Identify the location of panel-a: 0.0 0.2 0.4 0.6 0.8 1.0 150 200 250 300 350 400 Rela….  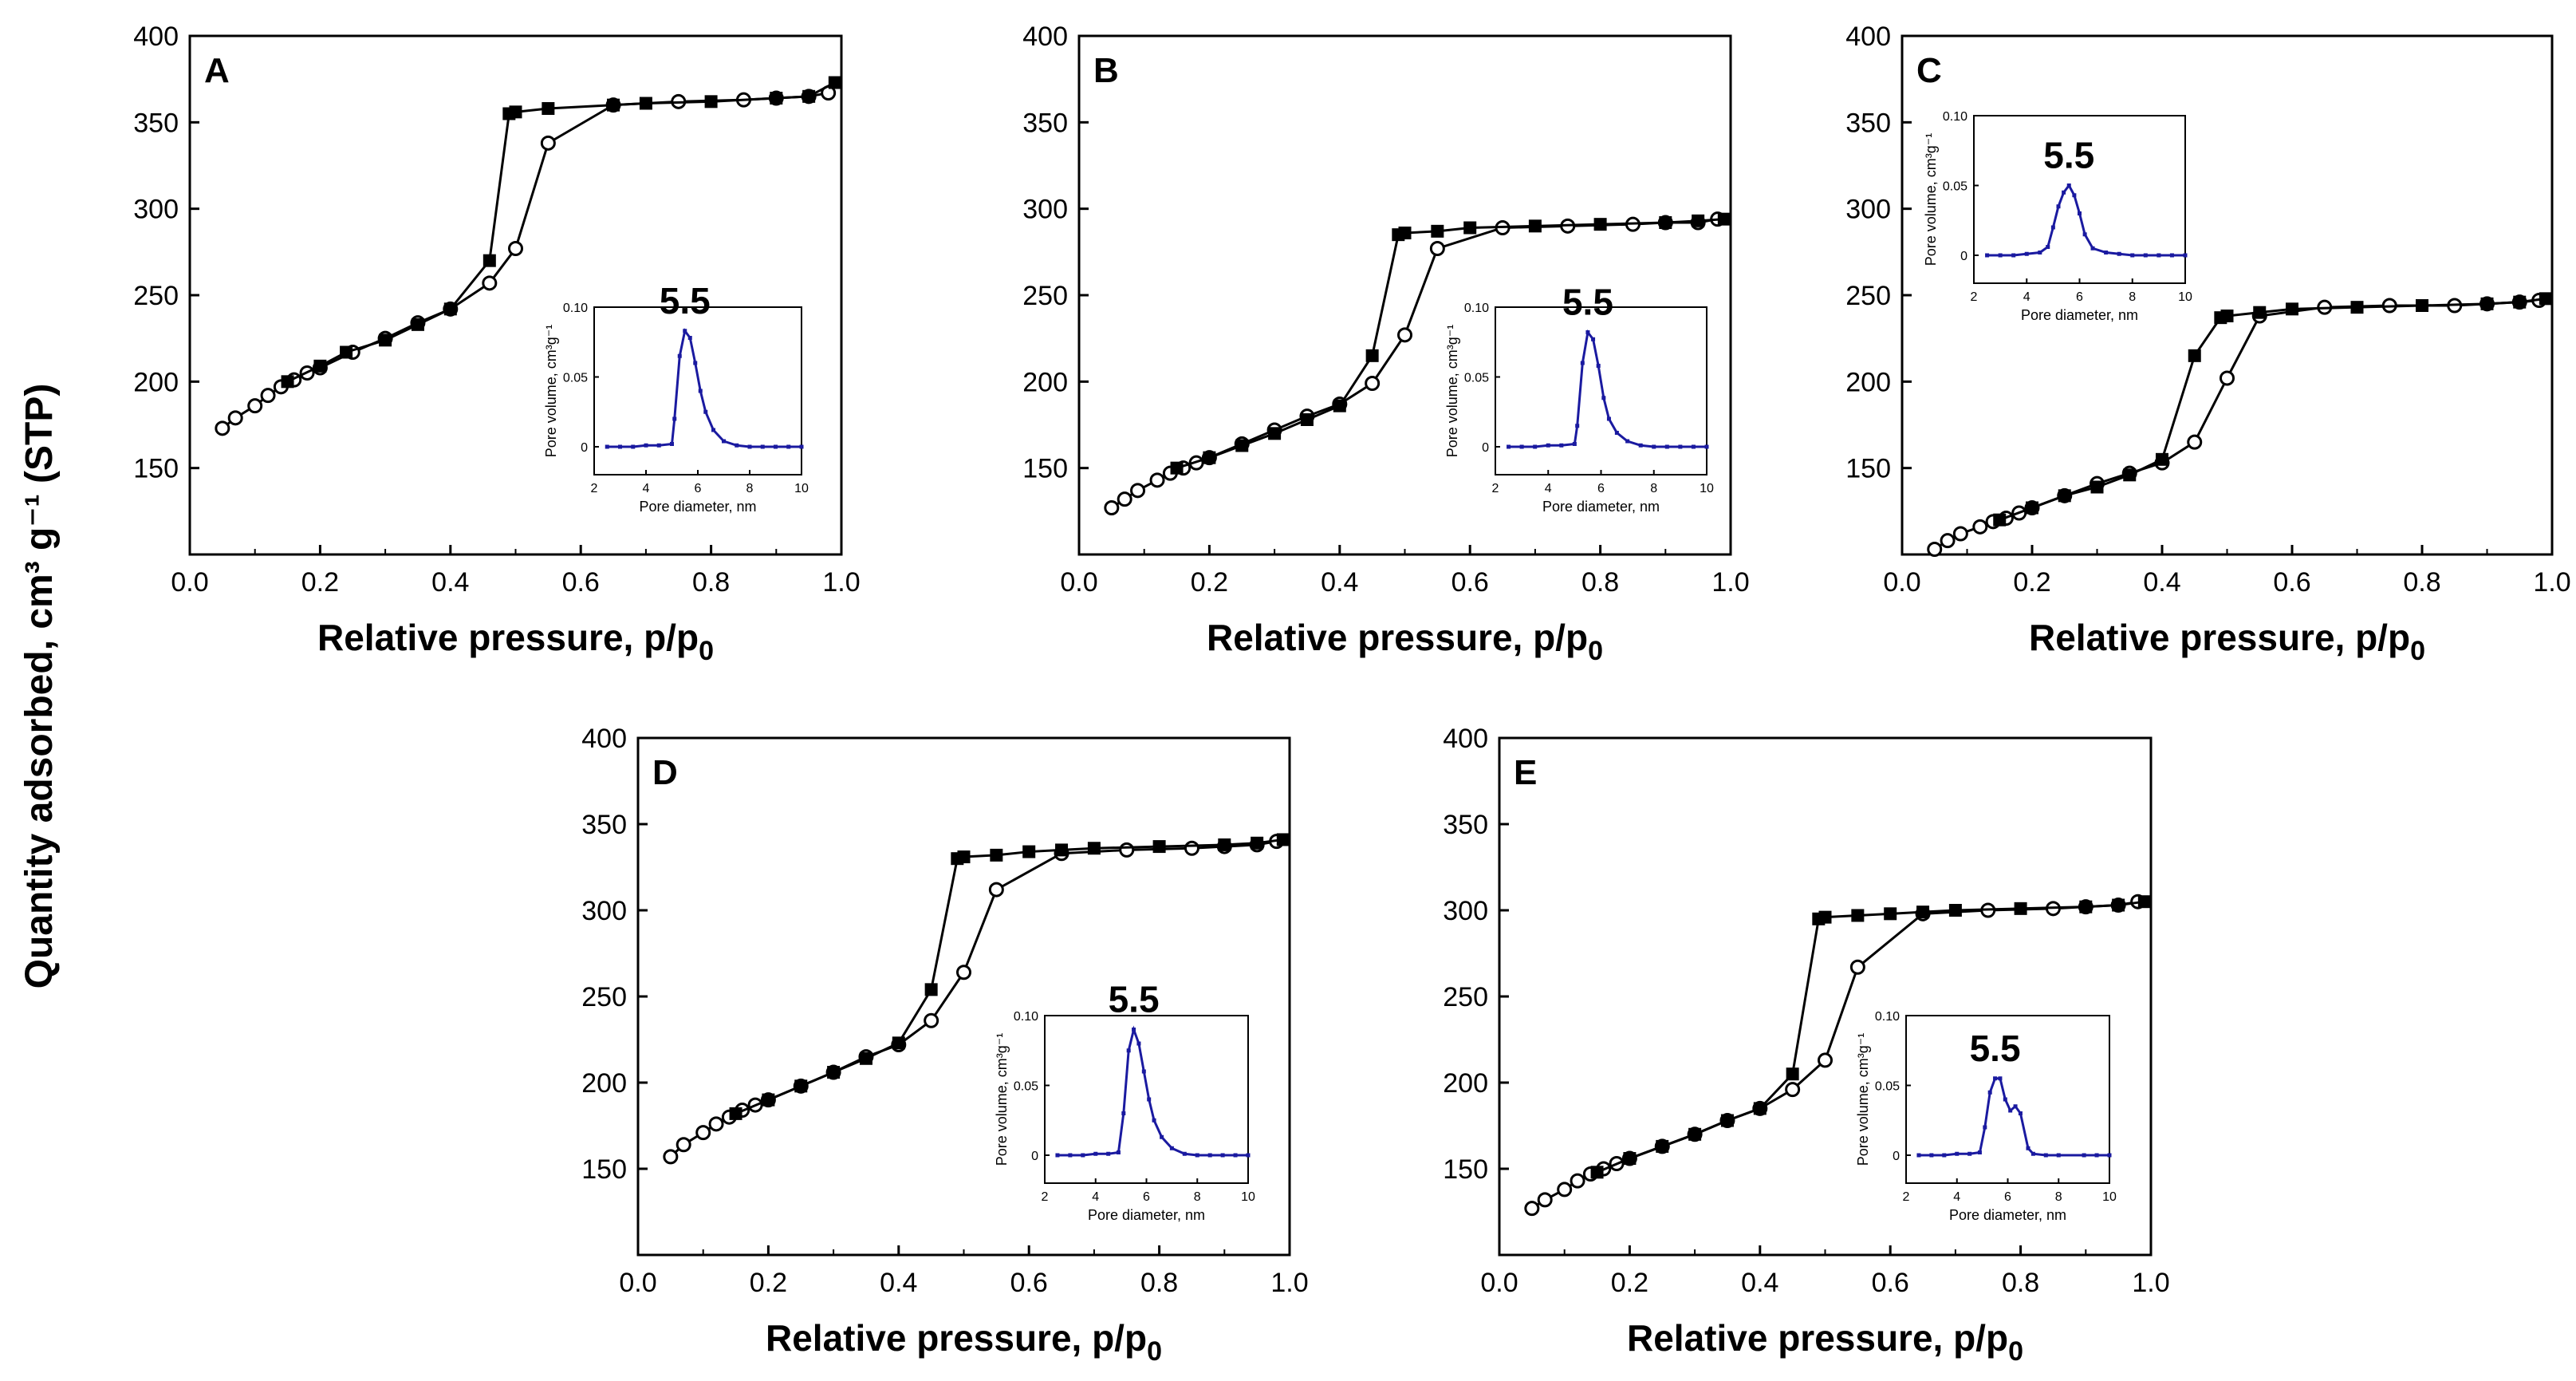
(496, 344).